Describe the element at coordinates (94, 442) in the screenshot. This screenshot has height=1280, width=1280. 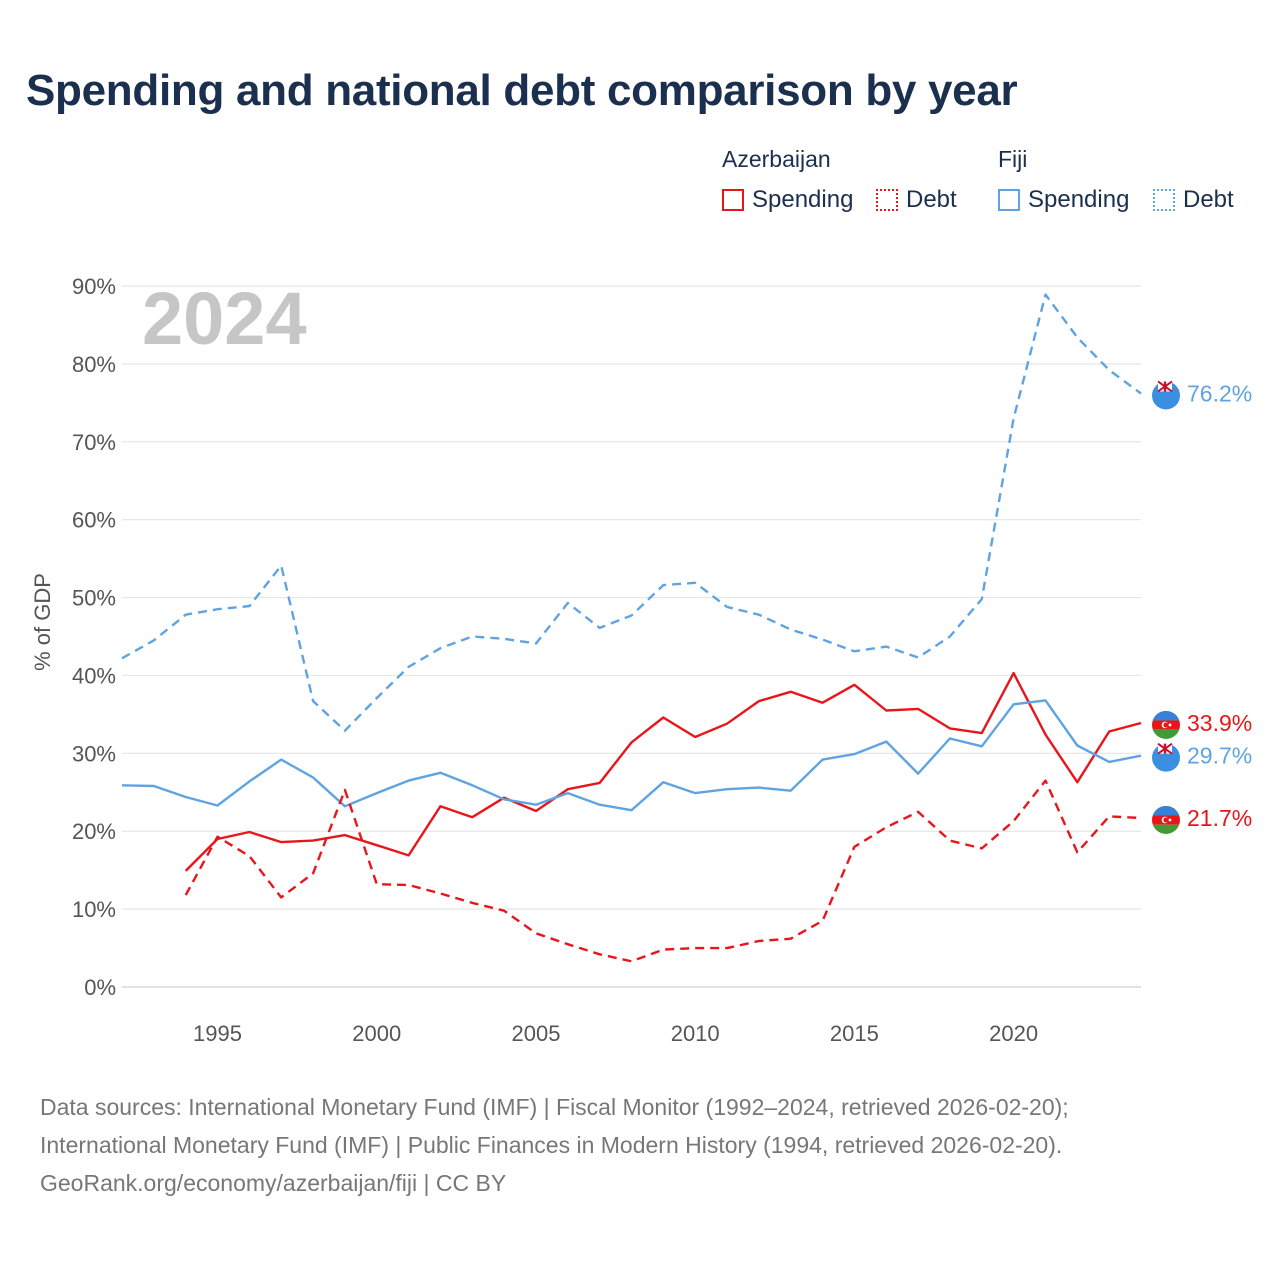
I see `y-tick-label: 70%` at that location.